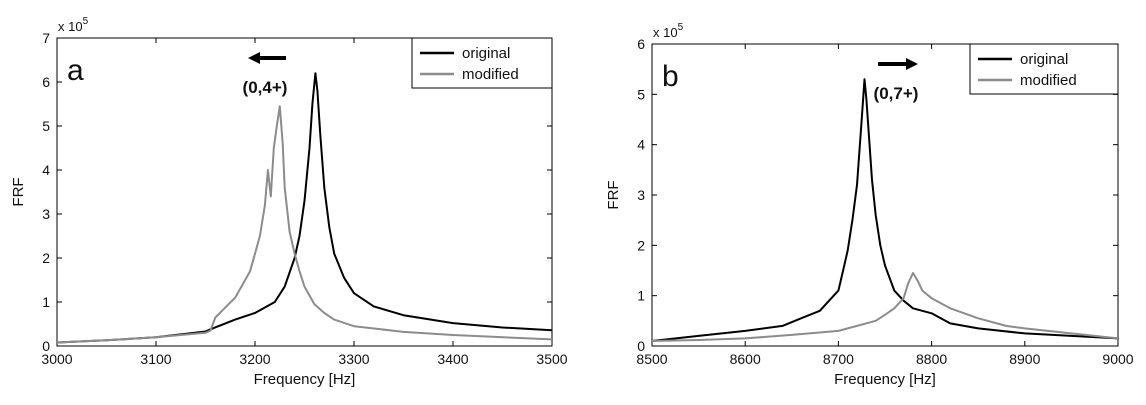 The width and height of the screenshot is (1146, 405). What do you see at coordinates (931, 359) in the screenshot?
I see `x-tick-label: 8800` at bounding box center [931, 359].